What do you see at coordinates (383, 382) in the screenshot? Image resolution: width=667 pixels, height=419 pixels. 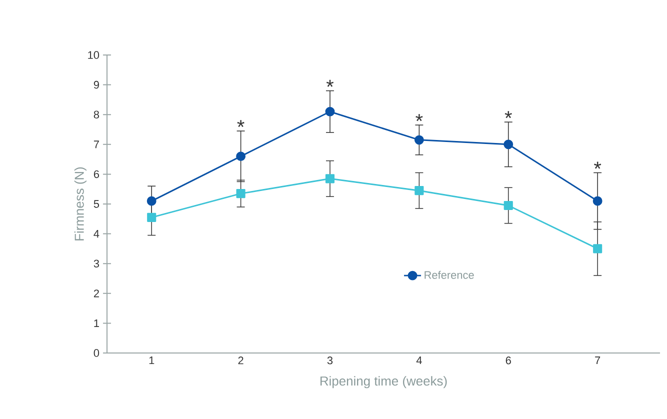 I see `x-axis-title: Ripening time (weeks)` at bounding box center [383, 382].